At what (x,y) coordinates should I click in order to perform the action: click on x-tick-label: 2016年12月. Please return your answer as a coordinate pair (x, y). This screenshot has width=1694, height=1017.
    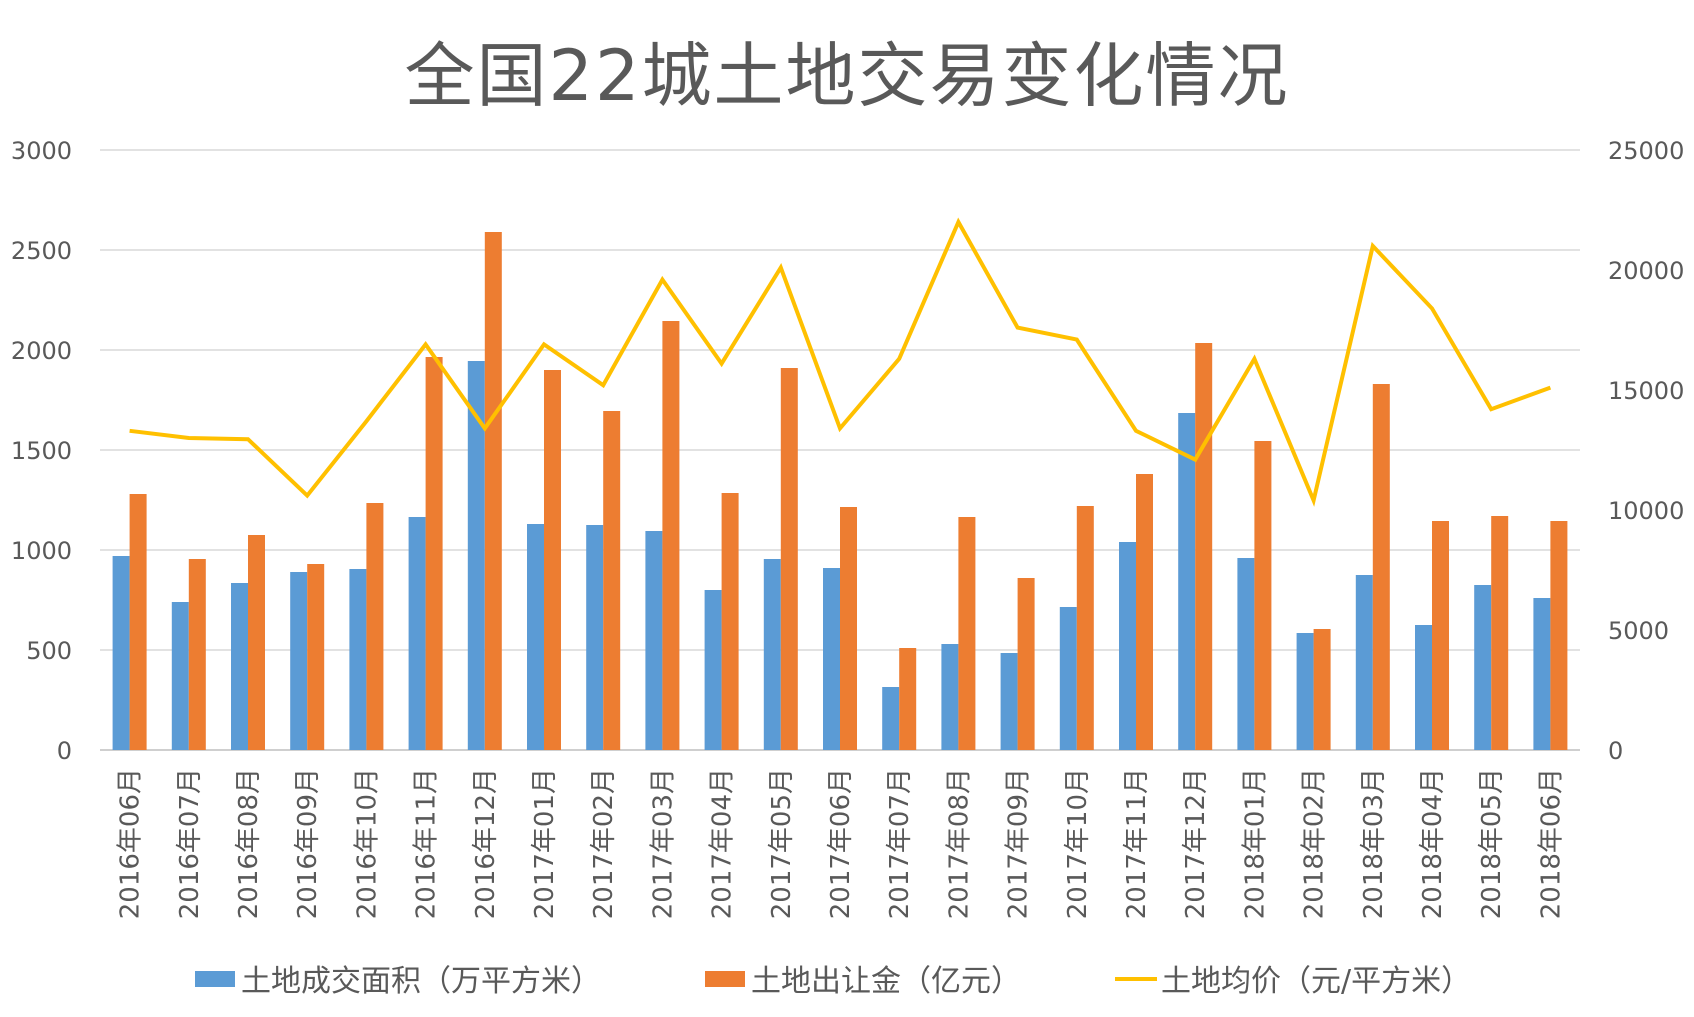
    Looking at the image, I should click on (486, 843).